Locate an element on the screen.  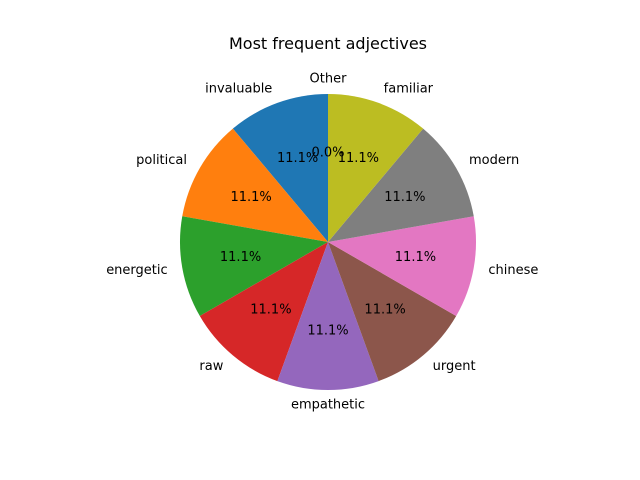
slice-label-political: political is located at coordinates (161, 160).